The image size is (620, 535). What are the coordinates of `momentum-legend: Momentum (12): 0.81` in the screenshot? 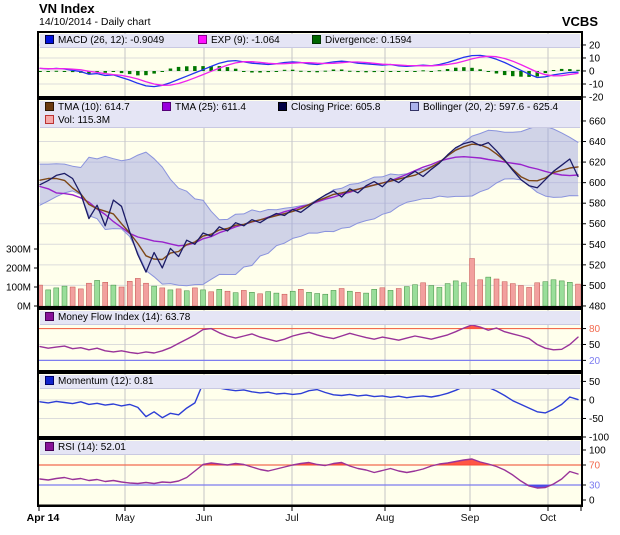 It's located at (310, 382).